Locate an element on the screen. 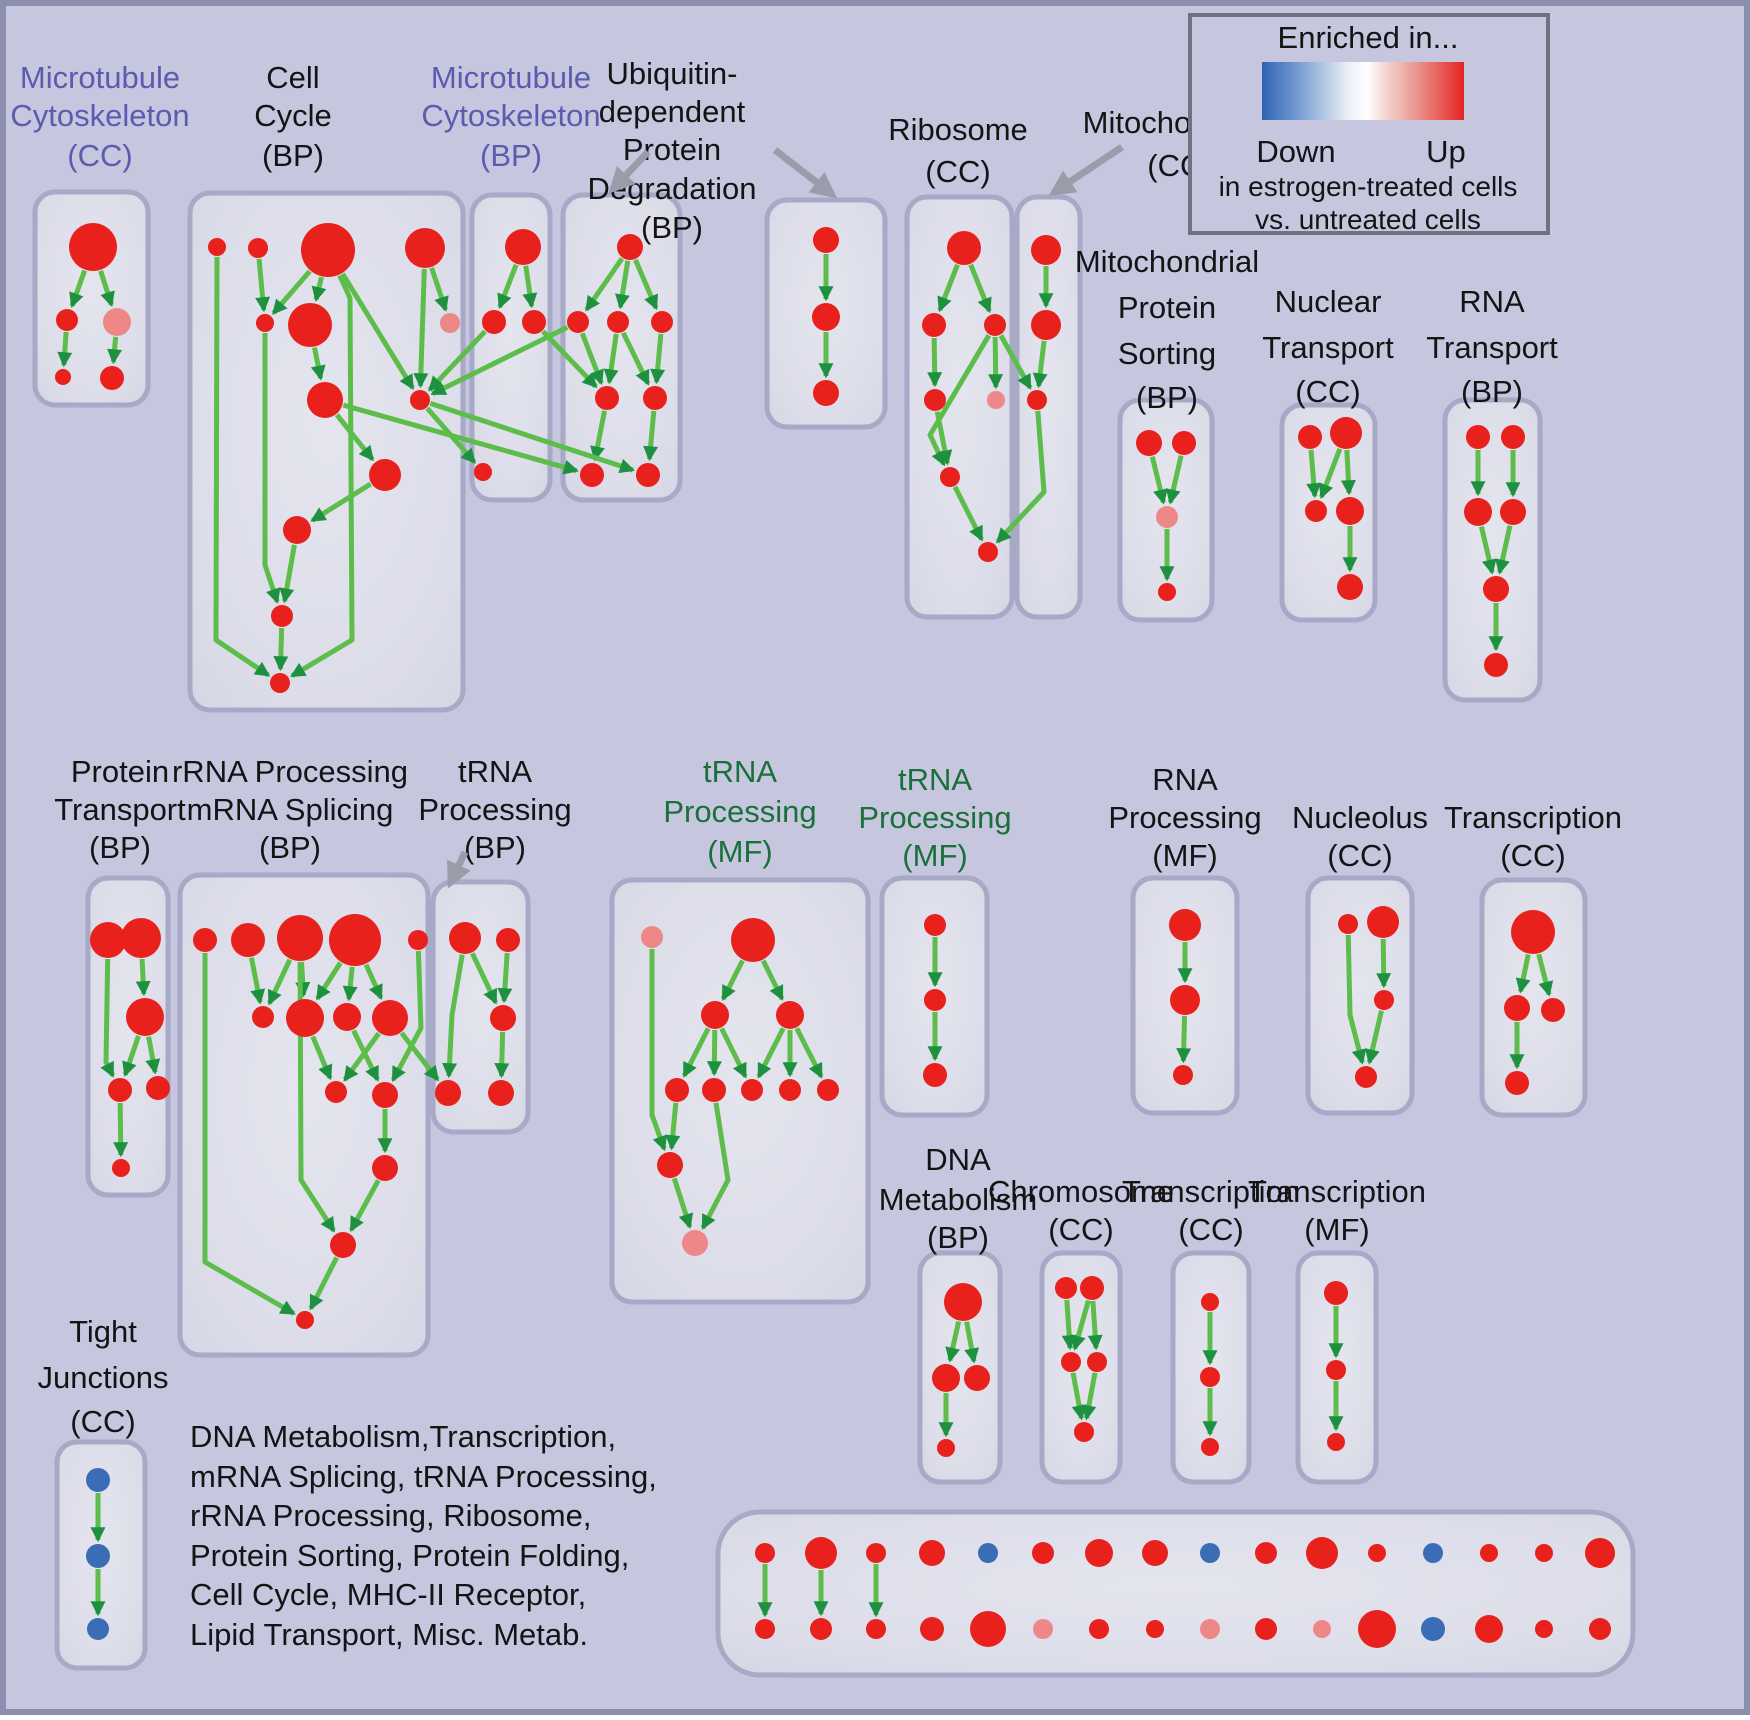 This screenshot has height=1720, width=1750. cluster-label-tight-junctions: (CC) is located at coordinates (102, 1421).